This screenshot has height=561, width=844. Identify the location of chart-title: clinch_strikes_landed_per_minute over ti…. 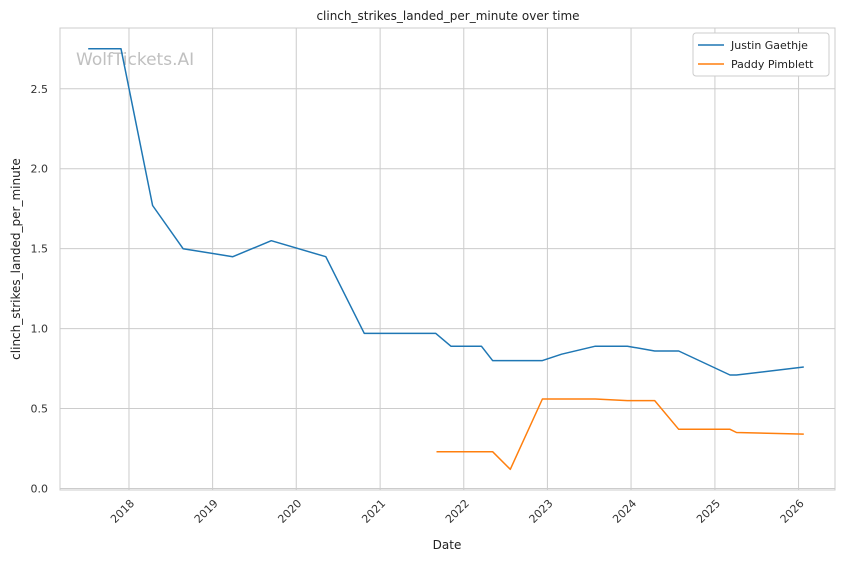
(447, 16).